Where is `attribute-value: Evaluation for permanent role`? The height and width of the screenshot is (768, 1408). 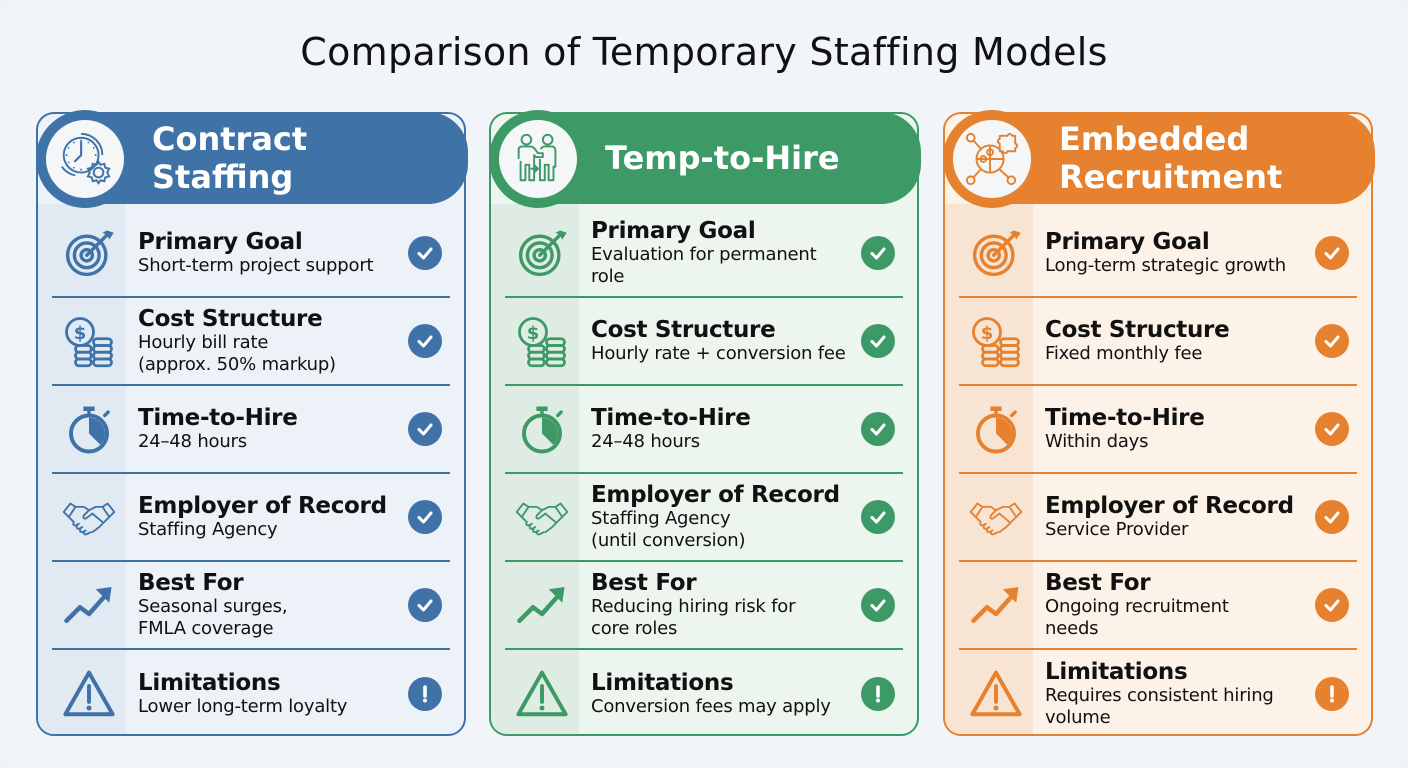 attribute-value: Evaluation for permanent role is located at coordinates (704, 265).